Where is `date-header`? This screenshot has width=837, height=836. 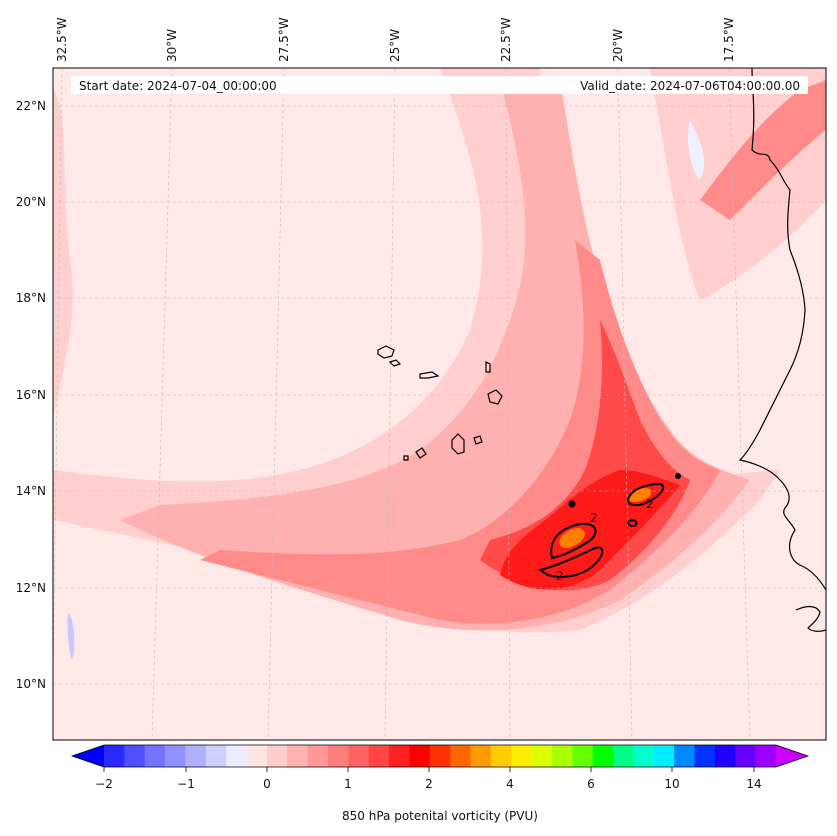
date-header is located at coordinates (439, 85).